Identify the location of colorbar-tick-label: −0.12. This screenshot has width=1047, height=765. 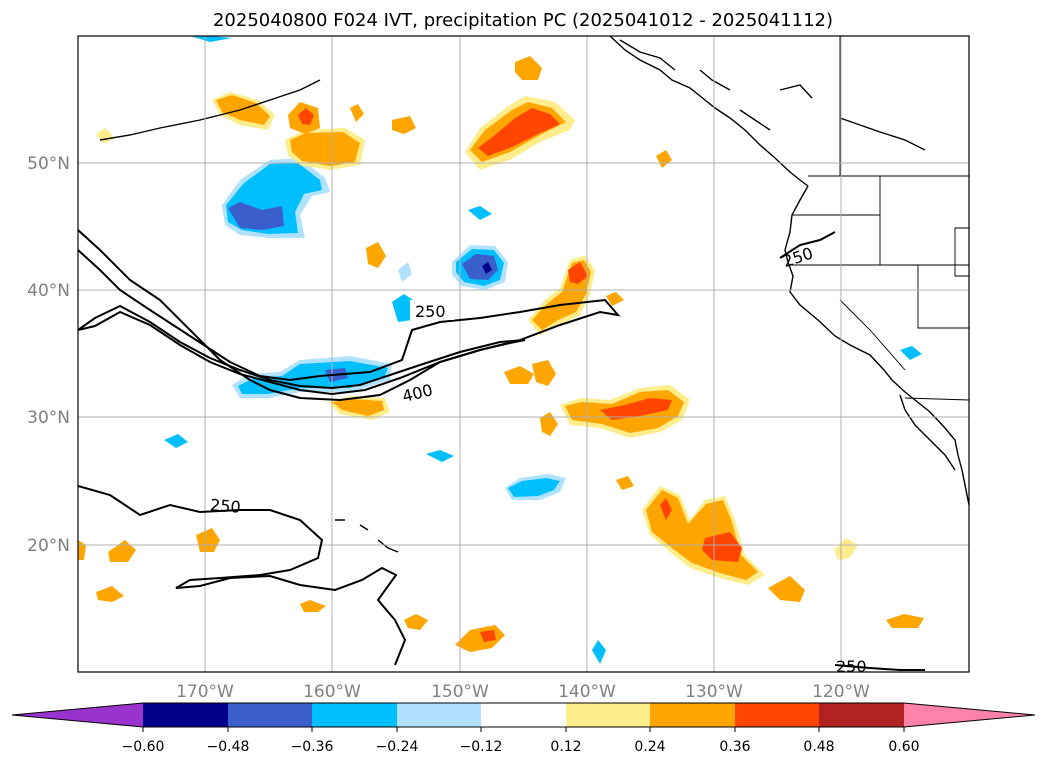
(481, 747).